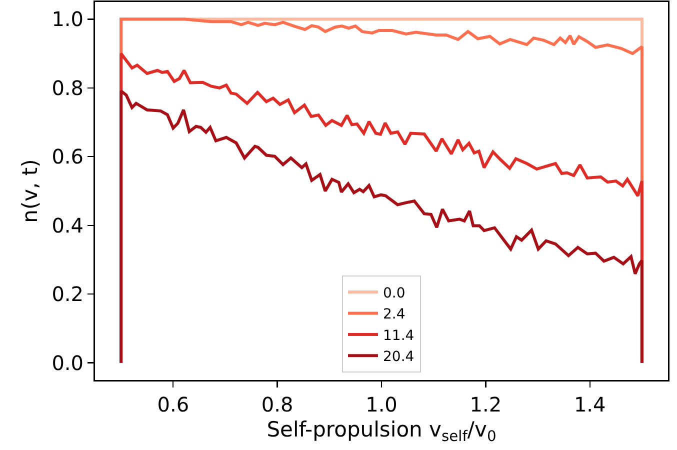 This screenshot has height=450, width=677. What do you see at coordinates (398, 336) in the screenshot?
I see `legend-label: 11.4` at bounding box center [398, 336].